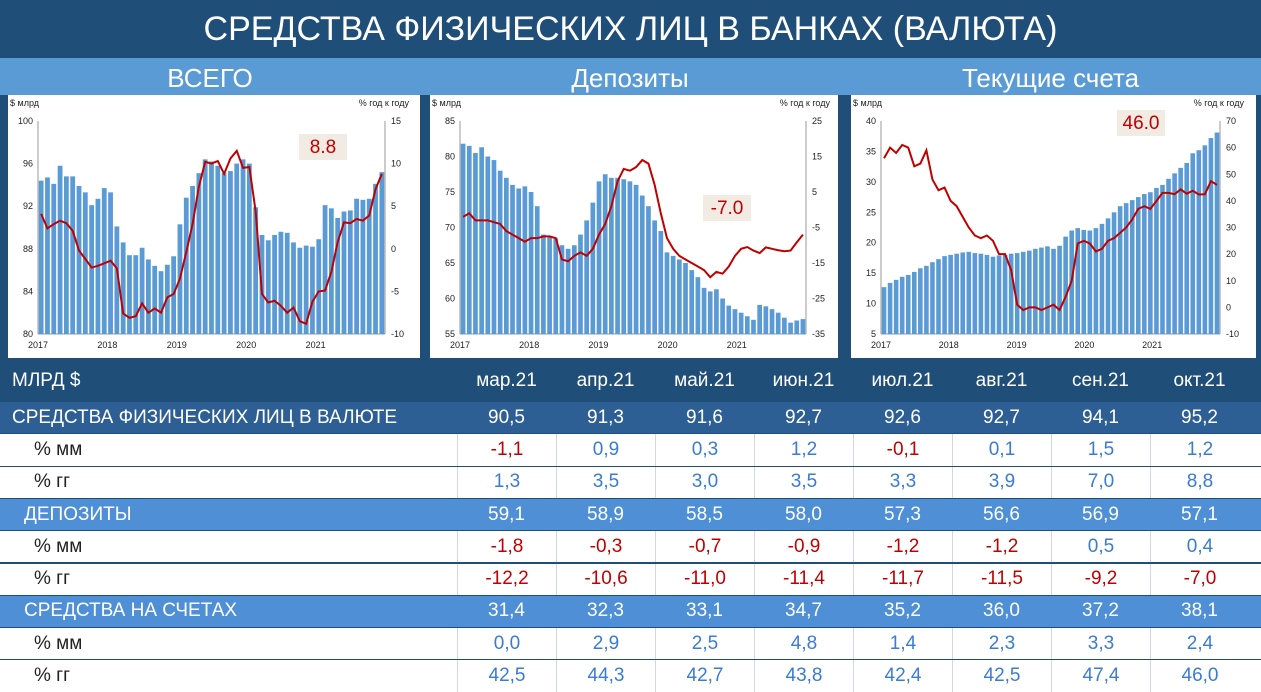  I want to click on table-cell: 47,4, so click(1100, 676).